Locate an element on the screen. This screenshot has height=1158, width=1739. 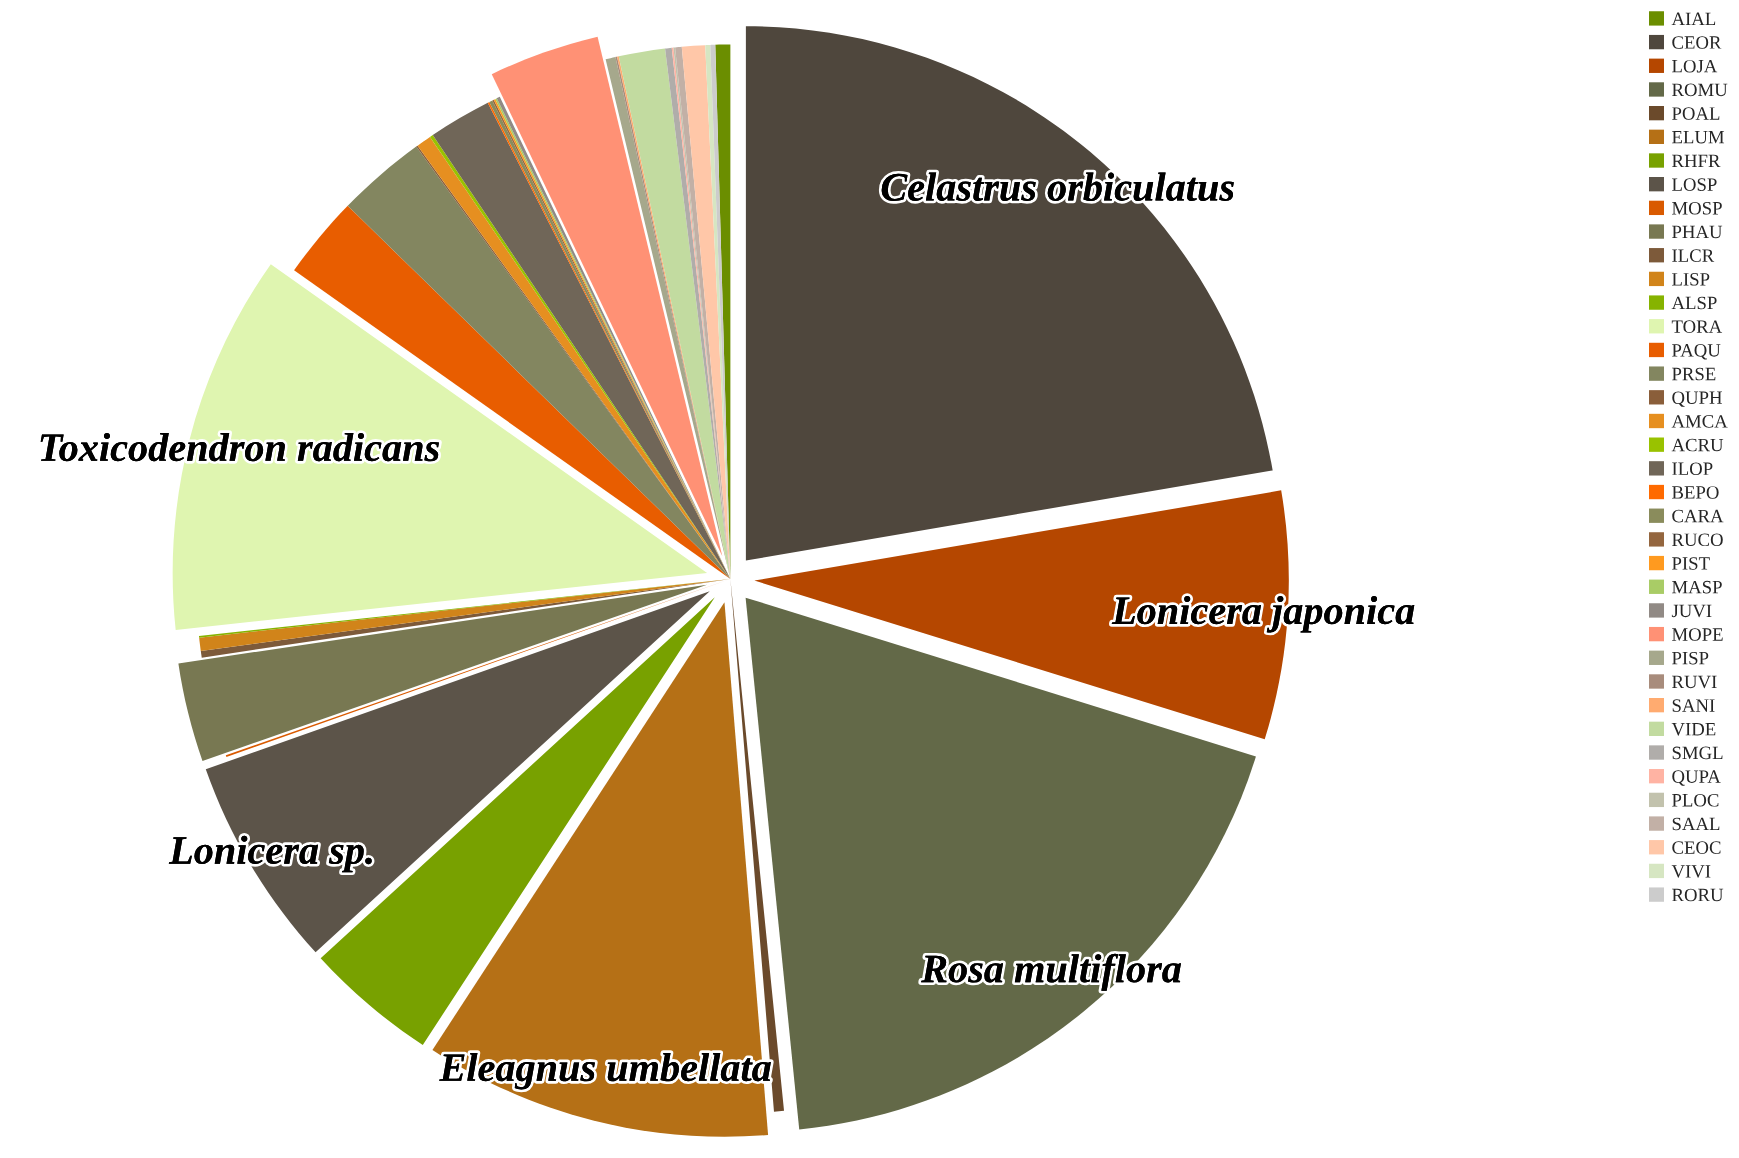
legend-label: PISP is located at coordinates (1690, 658).